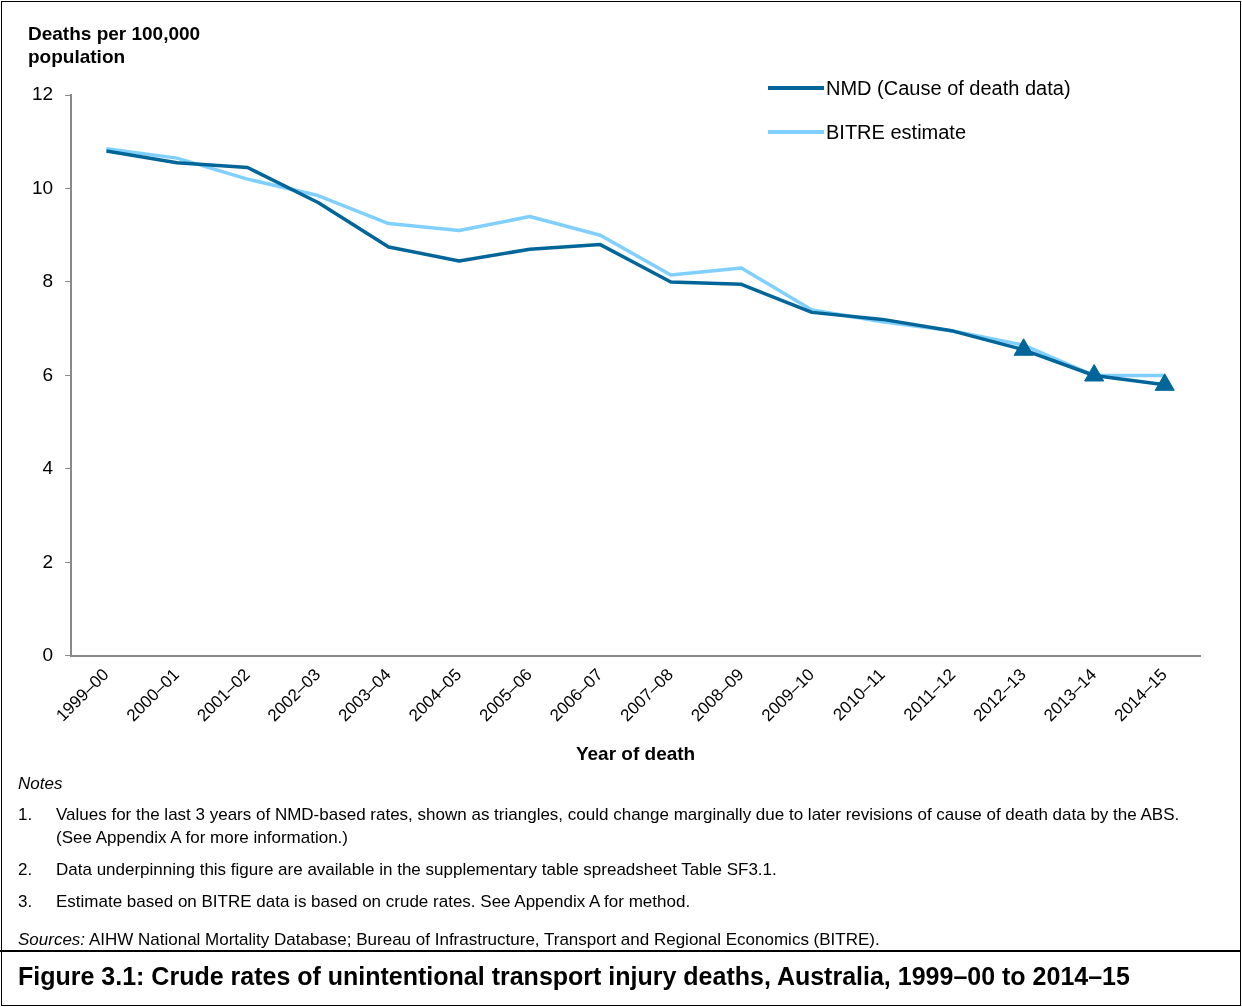 The height and width of the screenshot is (1007, 1242). Describe the element at coordinates (48, 281) in the screenshot. I see `y-tick-label: 8` at that location.